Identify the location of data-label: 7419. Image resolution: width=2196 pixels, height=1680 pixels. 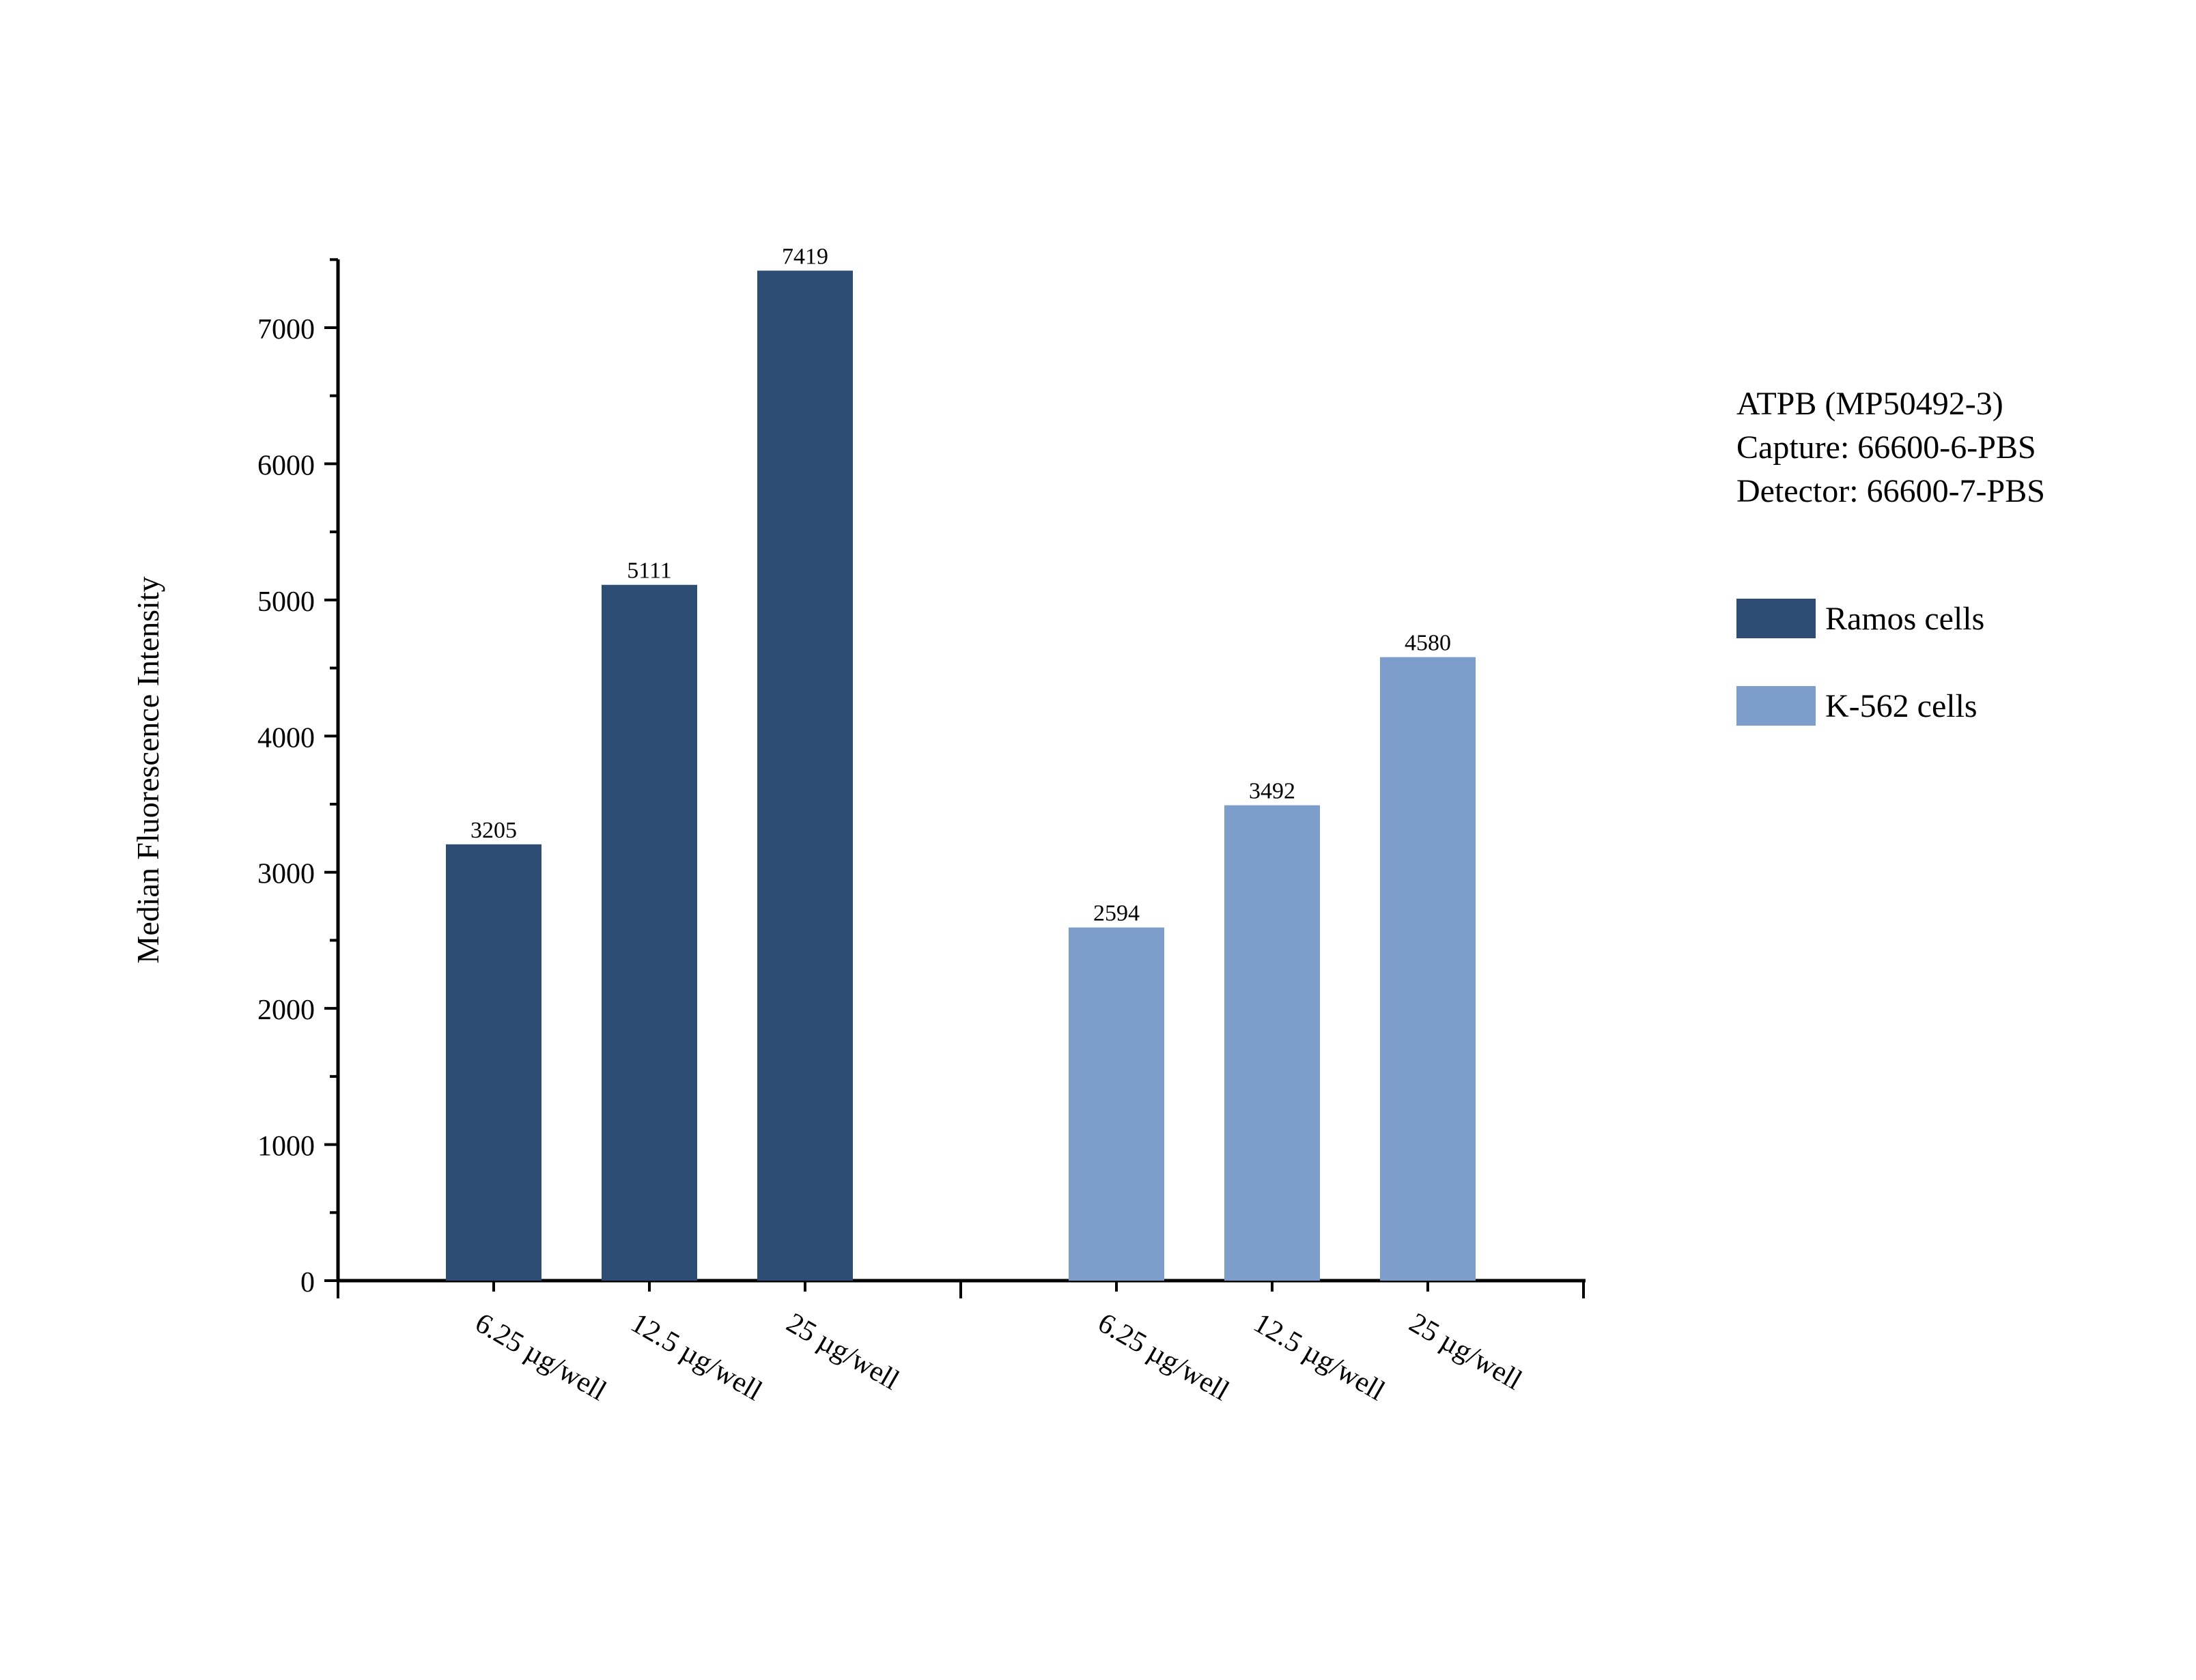
(805, 256).